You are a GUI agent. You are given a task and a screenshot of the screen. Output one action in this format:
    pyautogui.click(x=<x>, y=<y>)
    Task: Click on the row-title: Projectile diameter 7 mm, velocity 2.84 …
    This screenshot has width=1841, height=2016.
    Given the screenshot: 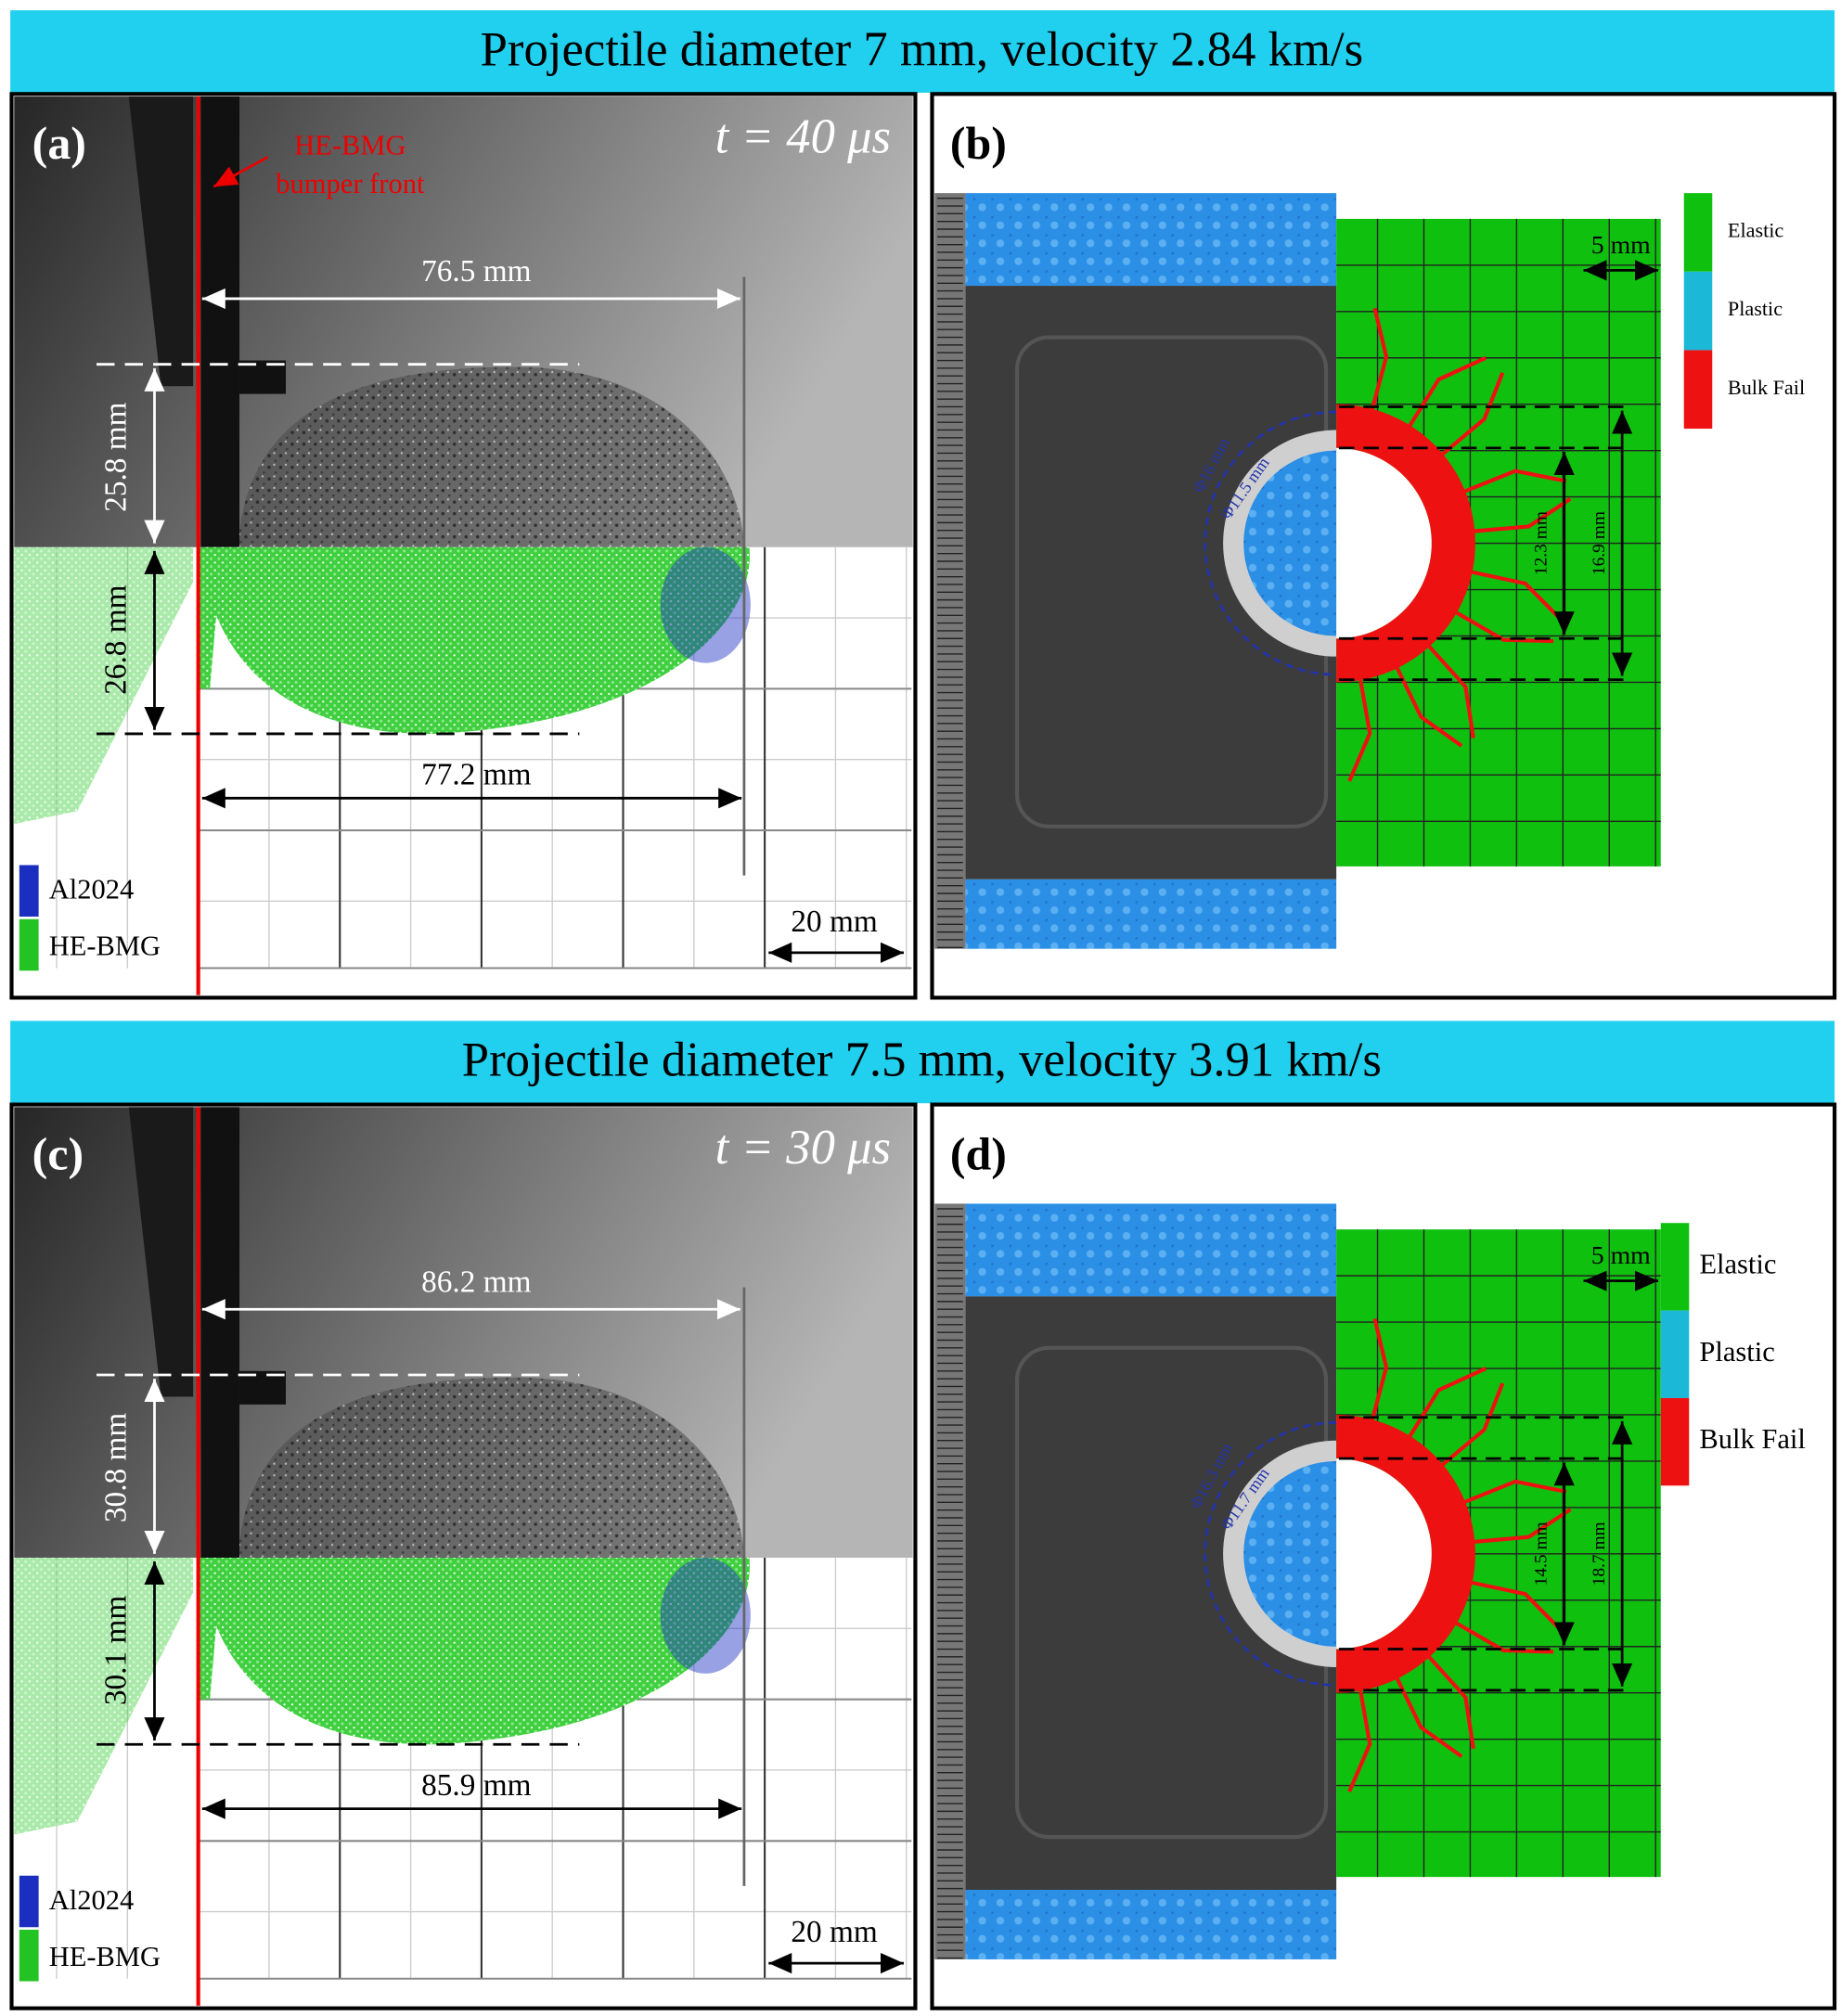 What is the action you would take?
    pyautogui.click(x=922, y=49)
    